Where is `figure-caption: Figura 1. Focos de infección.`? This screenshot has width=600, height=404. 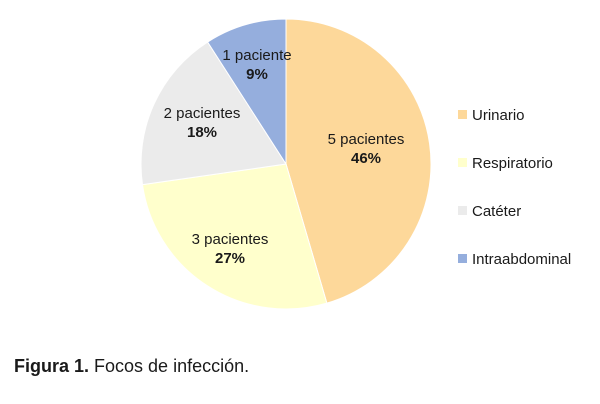 figure-caption: Figura 1. Focos de infección. is located at coordinates (131, 366).